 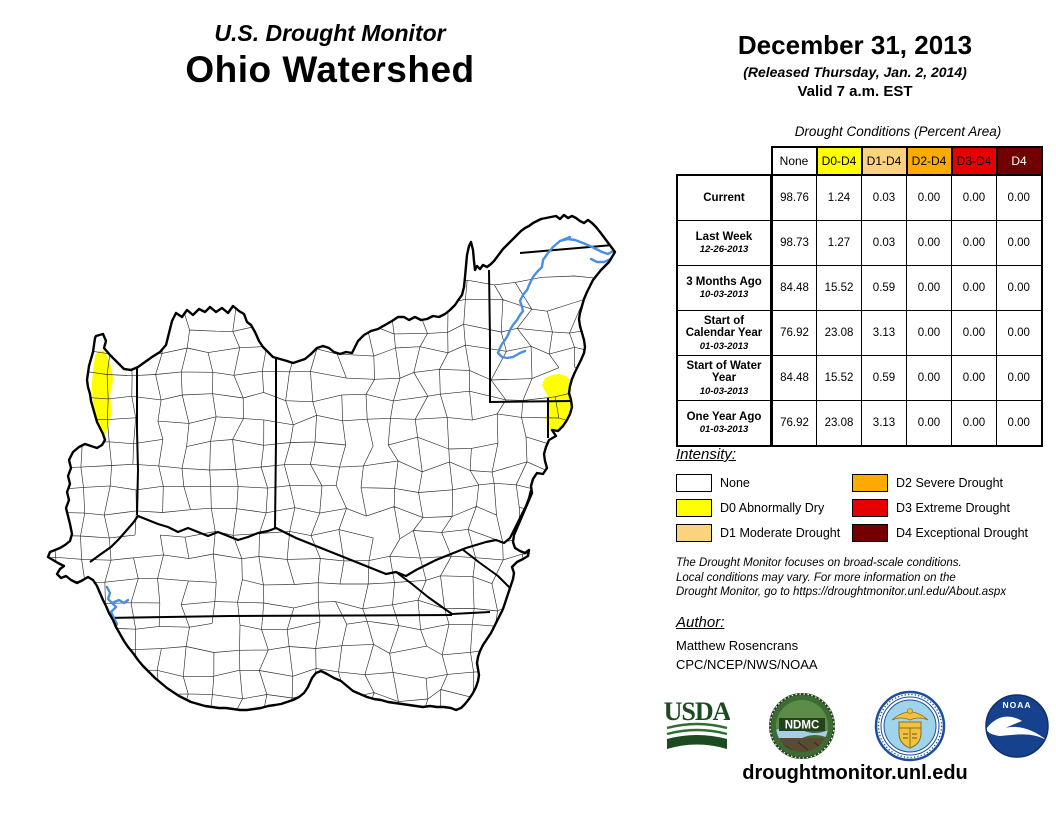 What do you see at coordinates (884, 197) in the screenshot?
I see `value-cell: 0.03` at bounding box center [884, 197].